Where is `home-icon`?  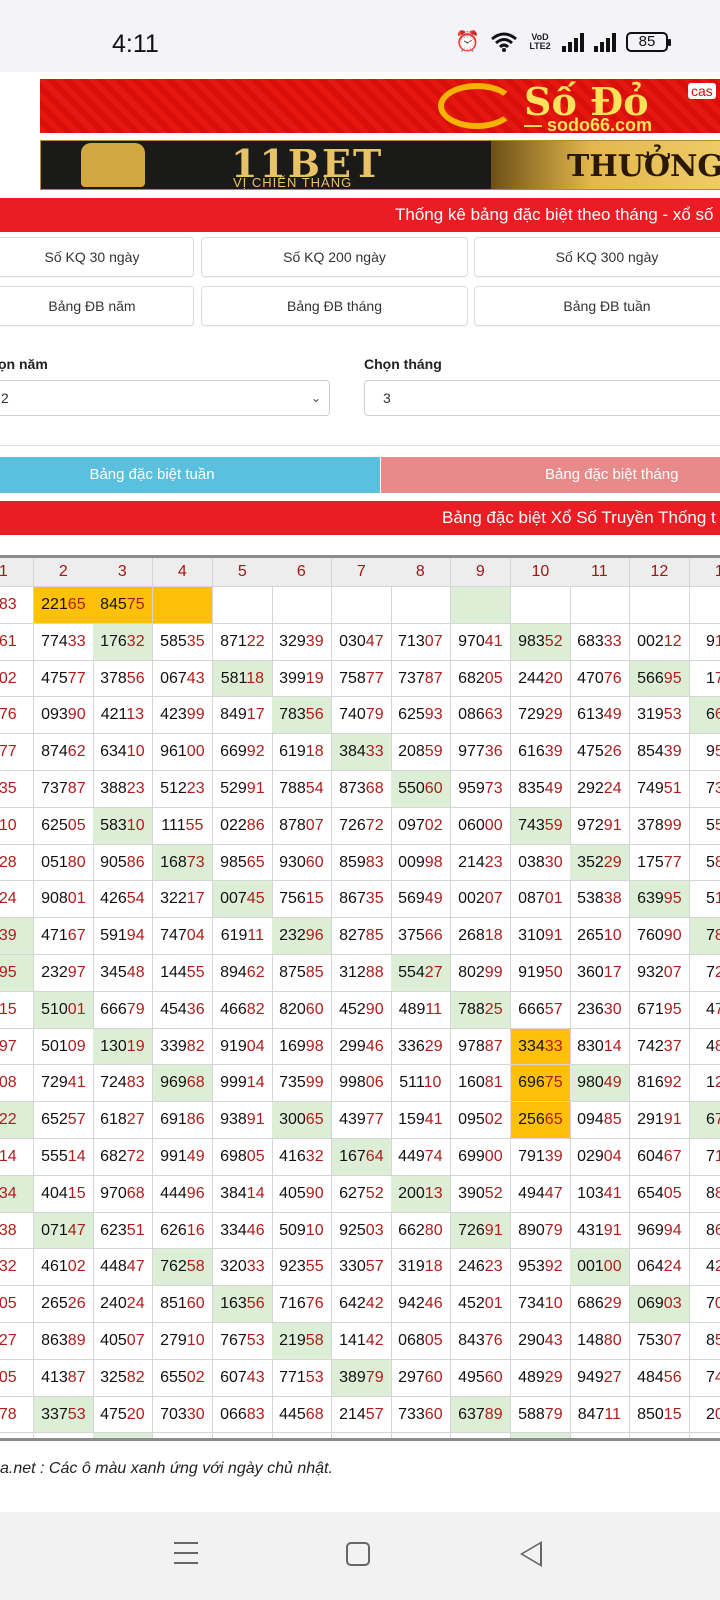 home-icon is located at coordinates (358, 1554).